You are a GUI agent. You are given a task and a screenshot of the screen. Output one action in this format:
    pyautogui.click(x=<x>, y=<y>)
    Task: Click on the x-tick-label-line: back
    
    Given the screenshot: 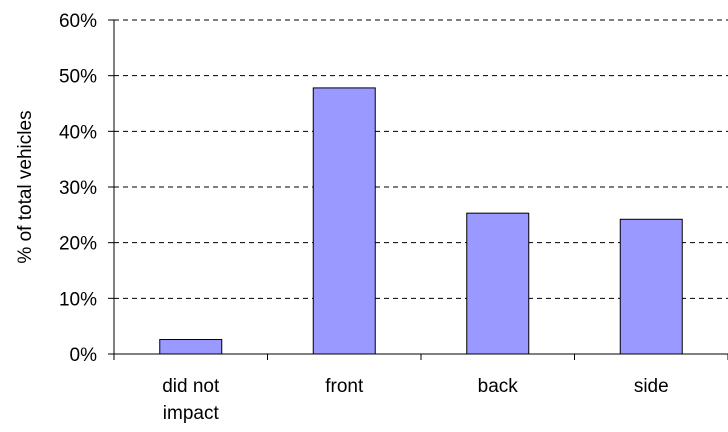 What is the action you would take?
    pyautogui.click(x=498, y=386)
    